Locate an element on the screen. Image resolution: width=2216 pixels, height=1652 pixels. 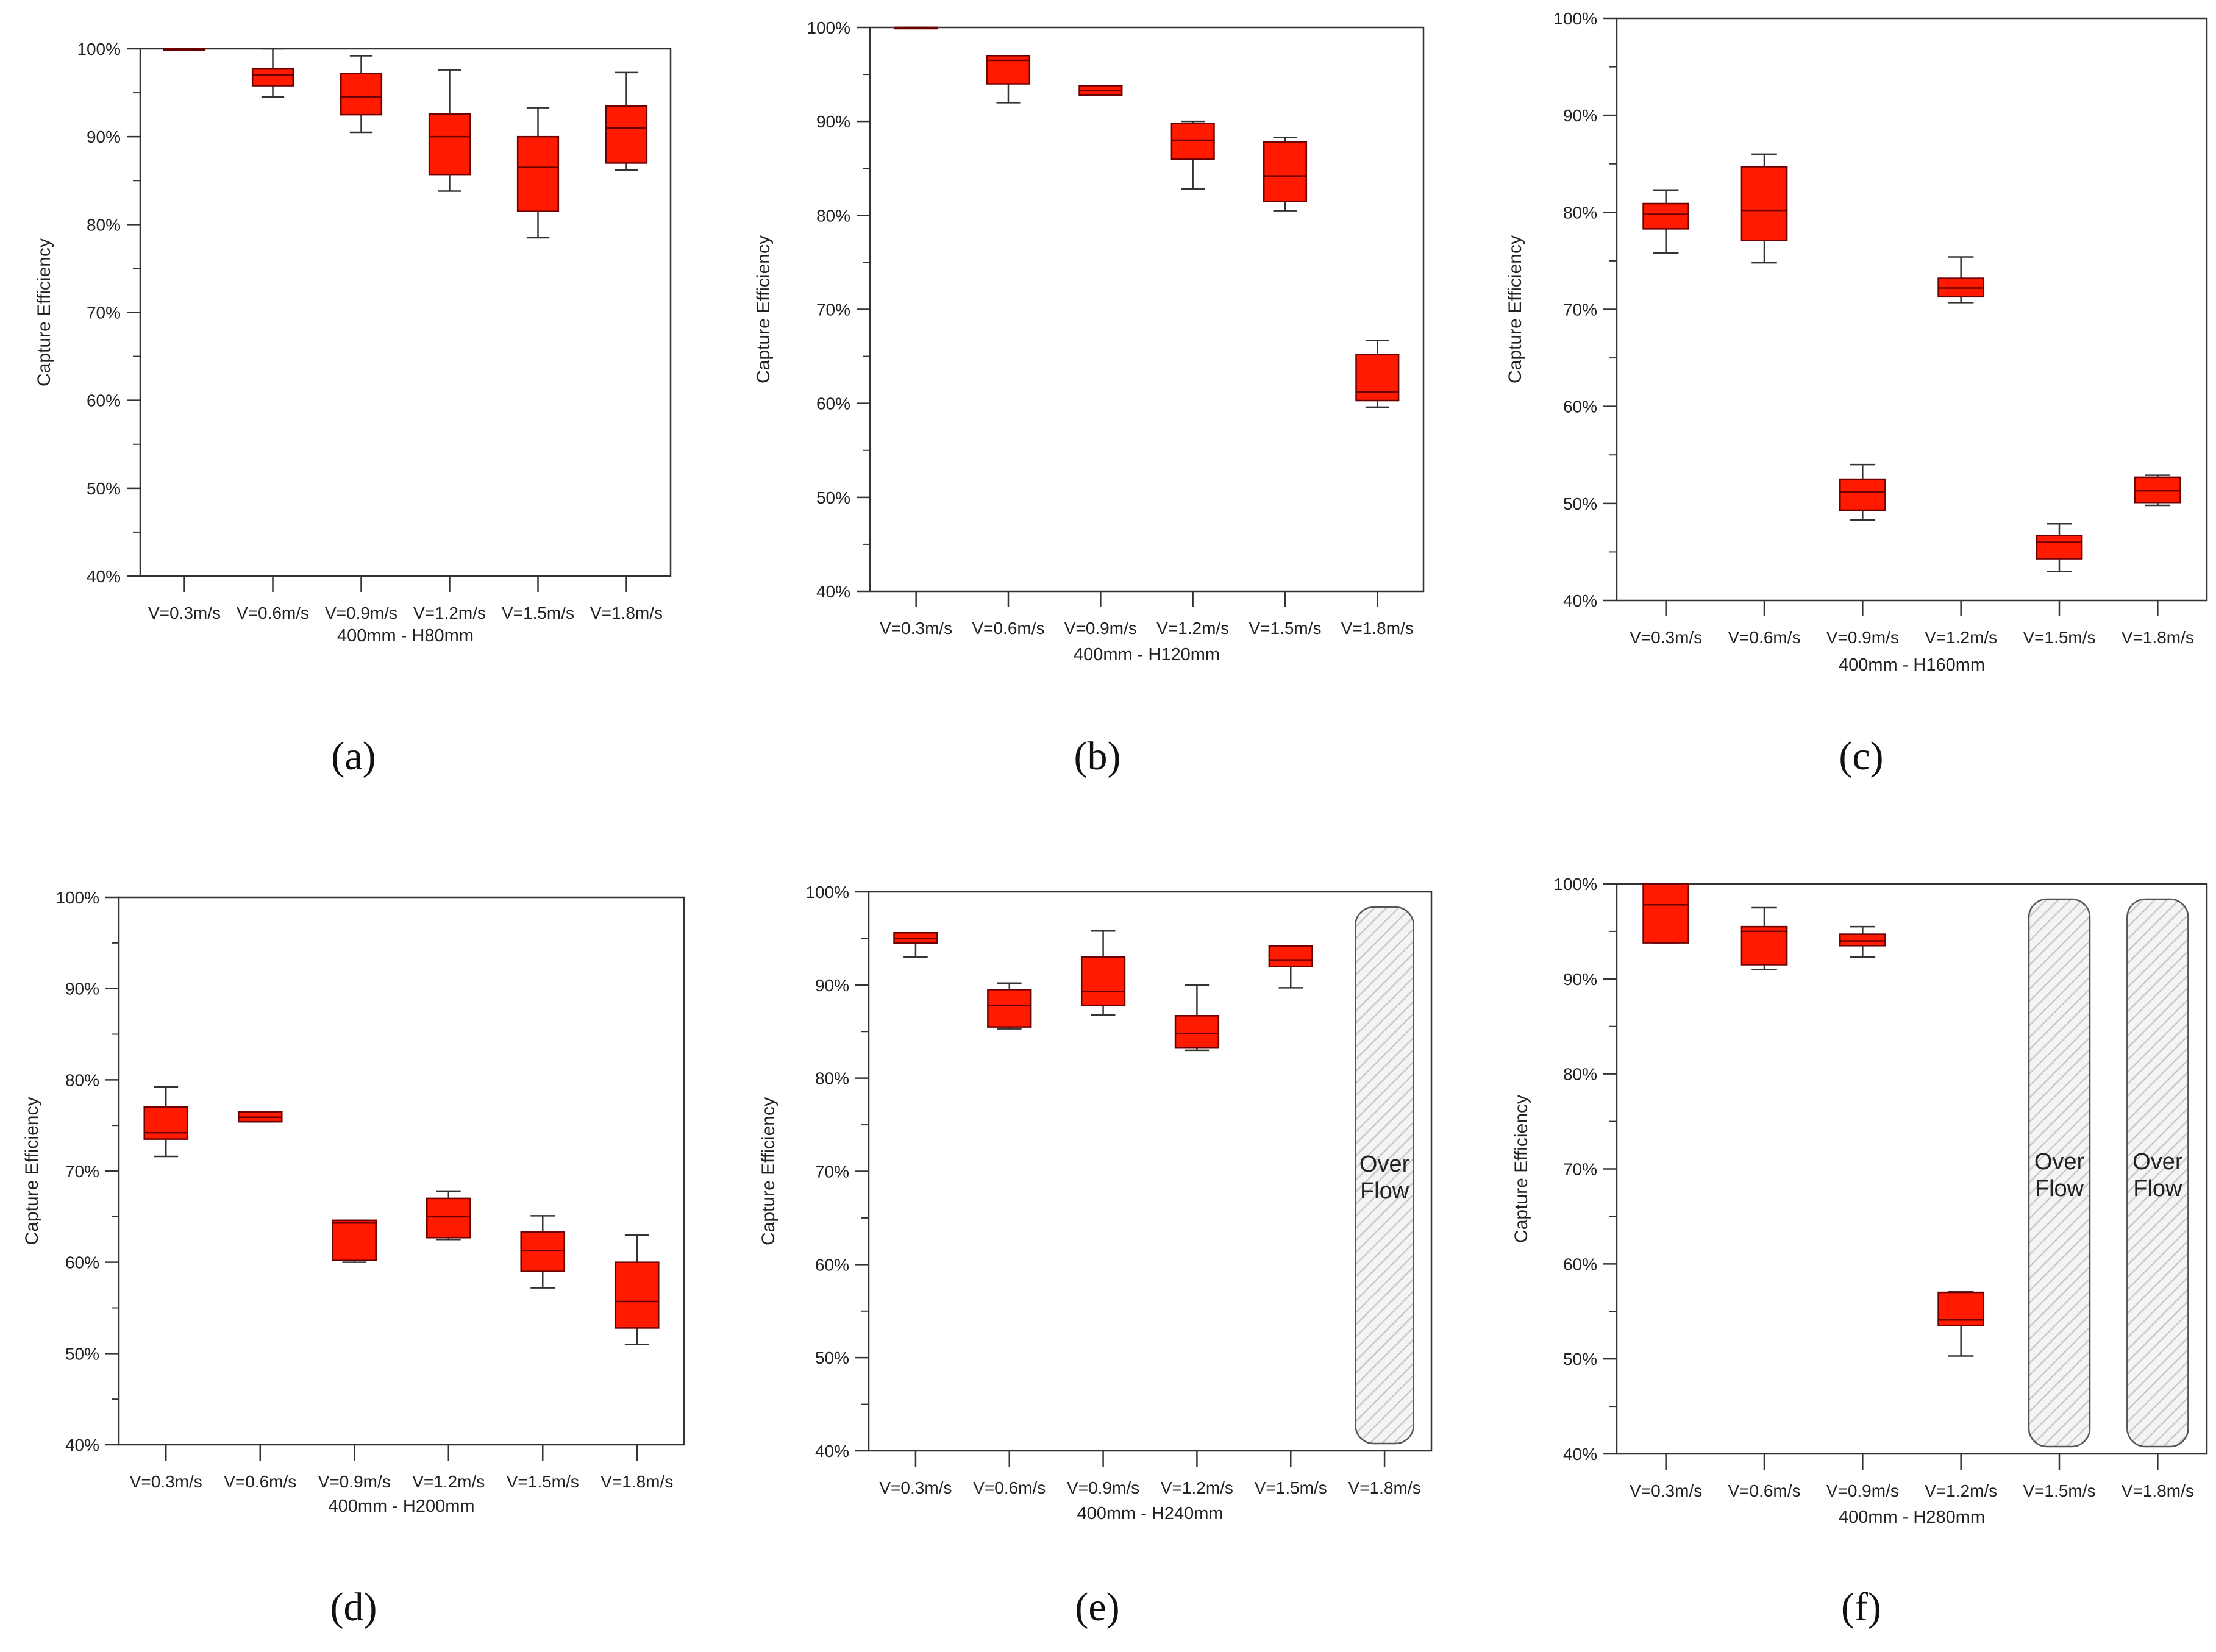
panel-label: (f) is located at coordinates (1861, 1607).